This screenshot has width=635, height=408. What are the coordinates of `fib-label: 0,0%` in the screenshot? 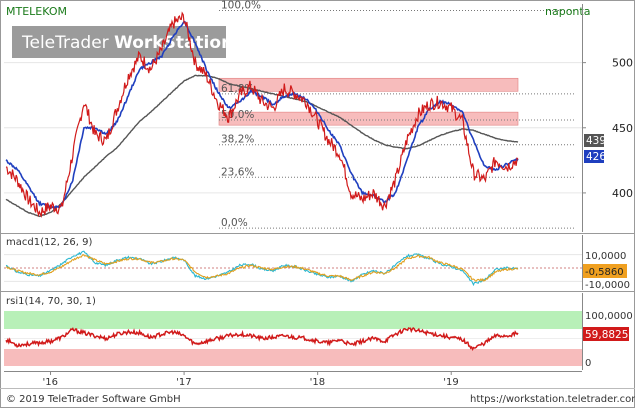 It's located at (234, 223).